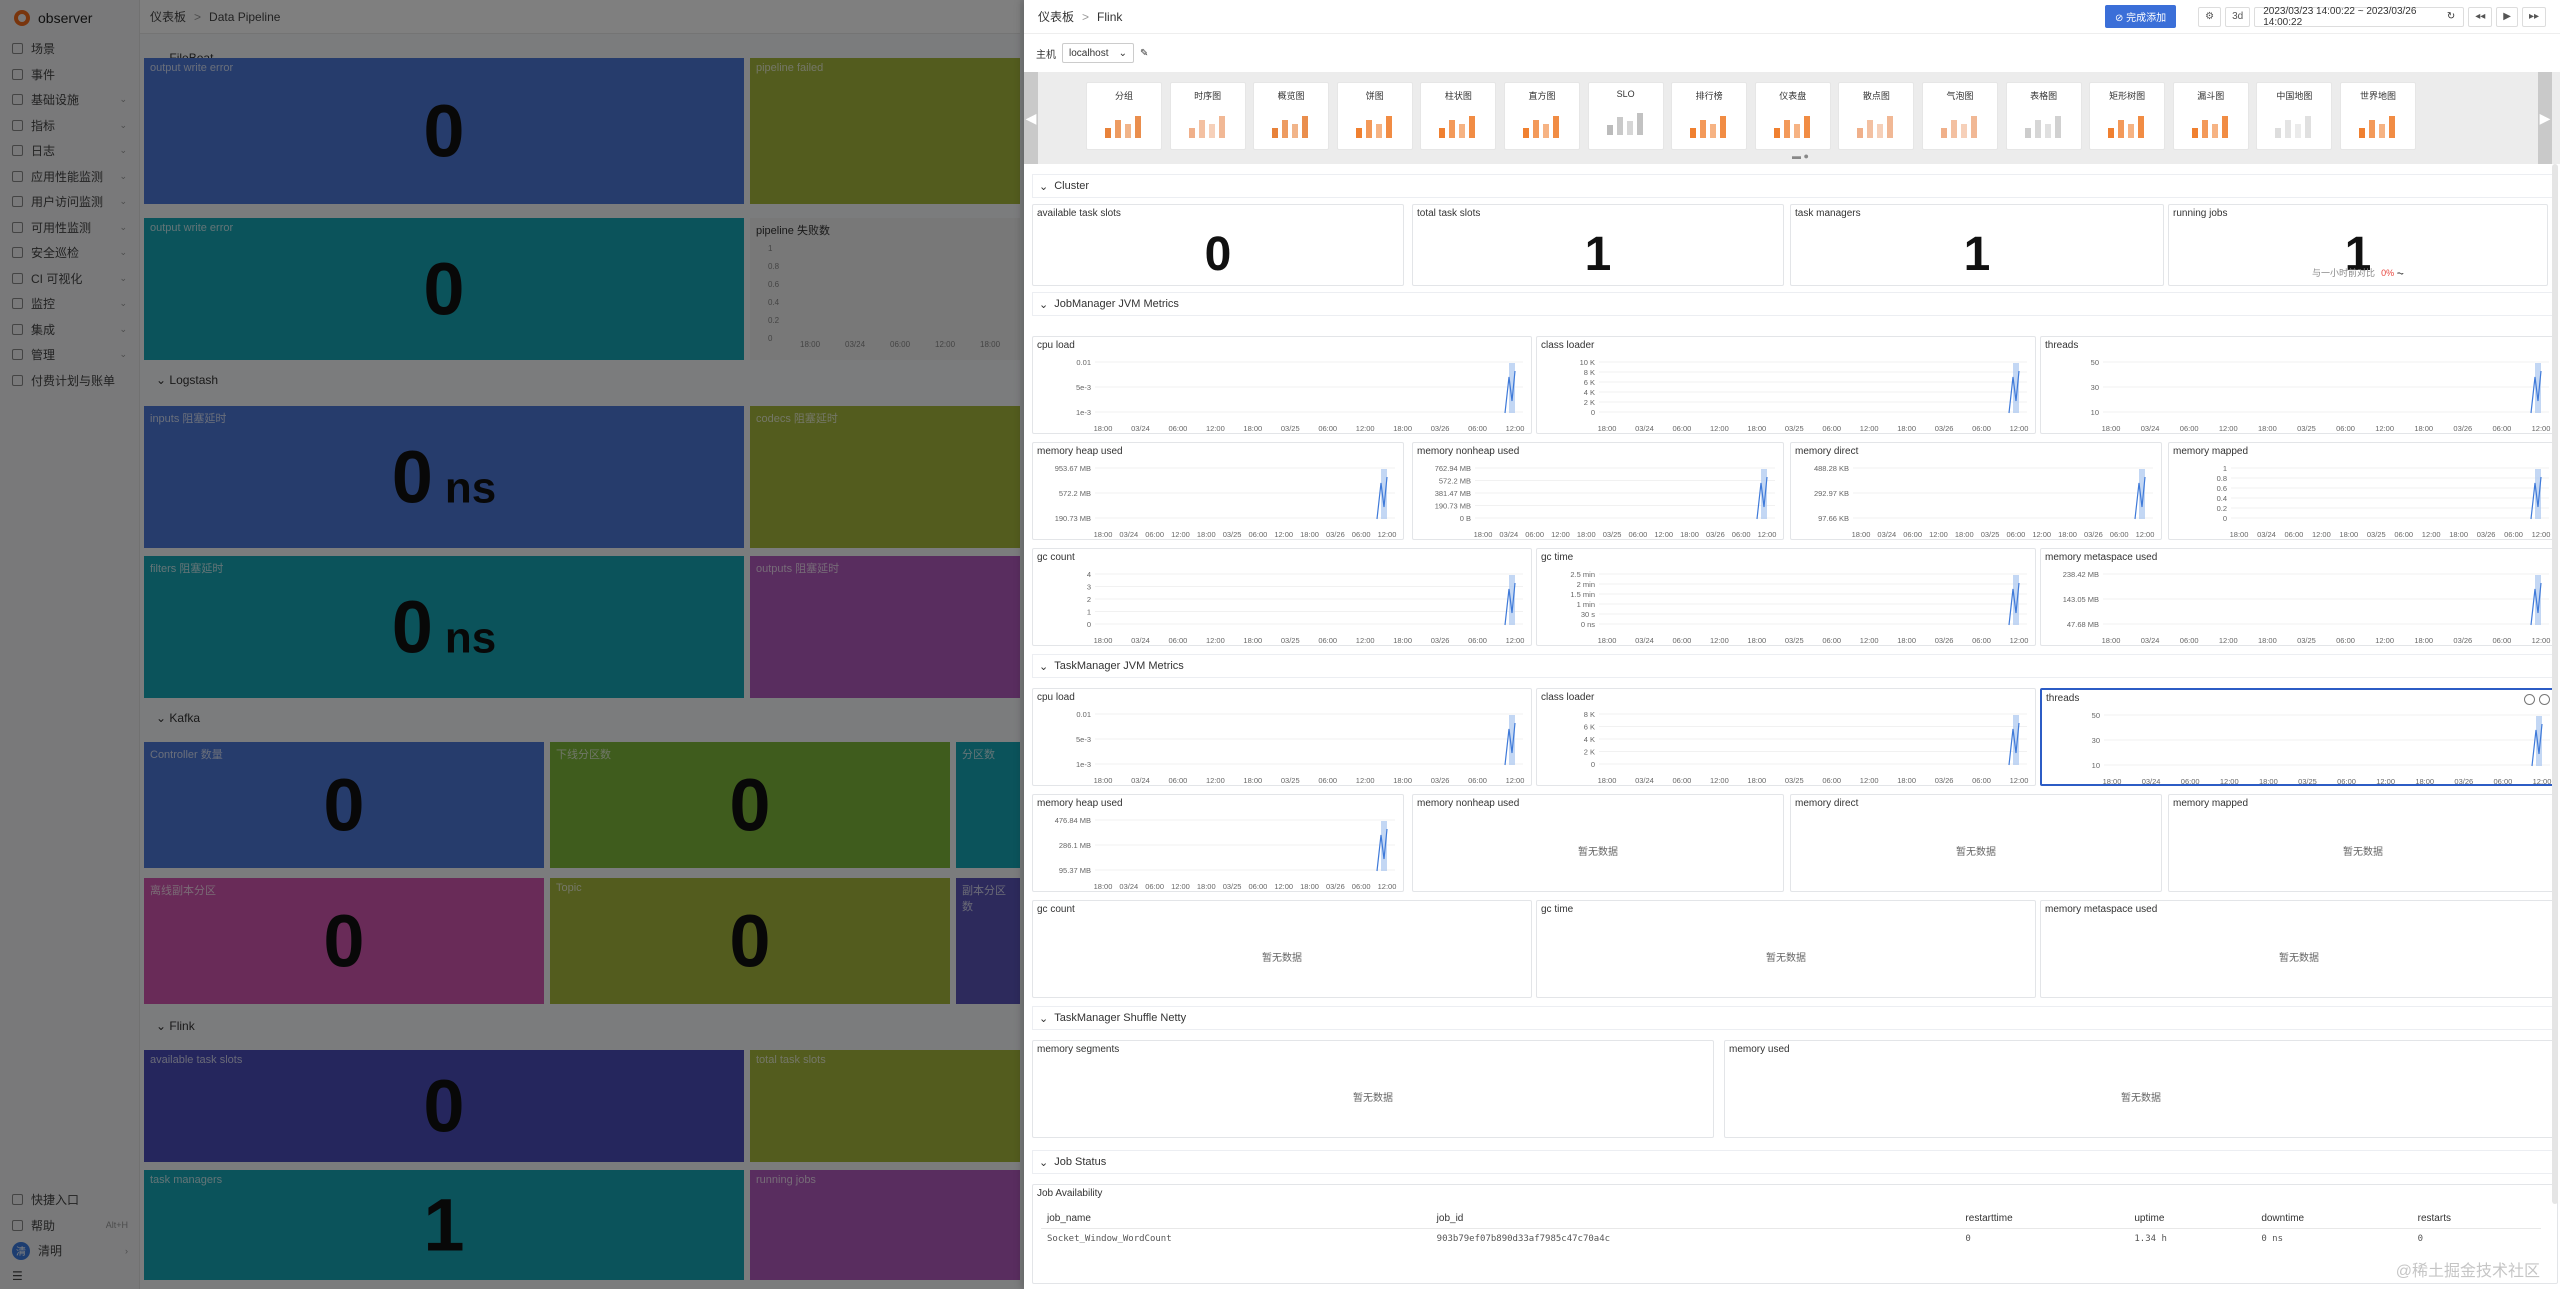 This screenshot has width=2560, height=1289. Describe the element at coordinates (2043, 116) in the screenshot. I see `palette-item: 表格图` at that location.